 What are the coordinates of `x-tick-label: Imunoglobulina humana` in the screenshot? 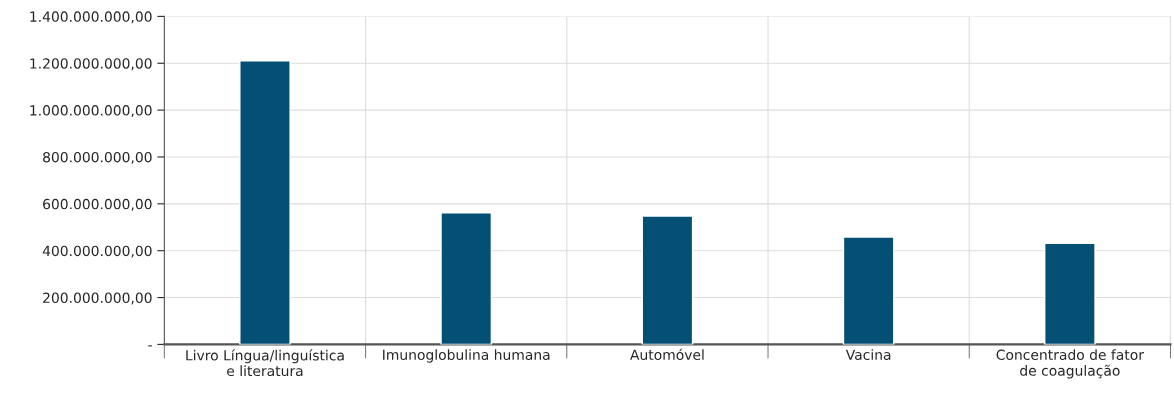 It's located at (466, 356).